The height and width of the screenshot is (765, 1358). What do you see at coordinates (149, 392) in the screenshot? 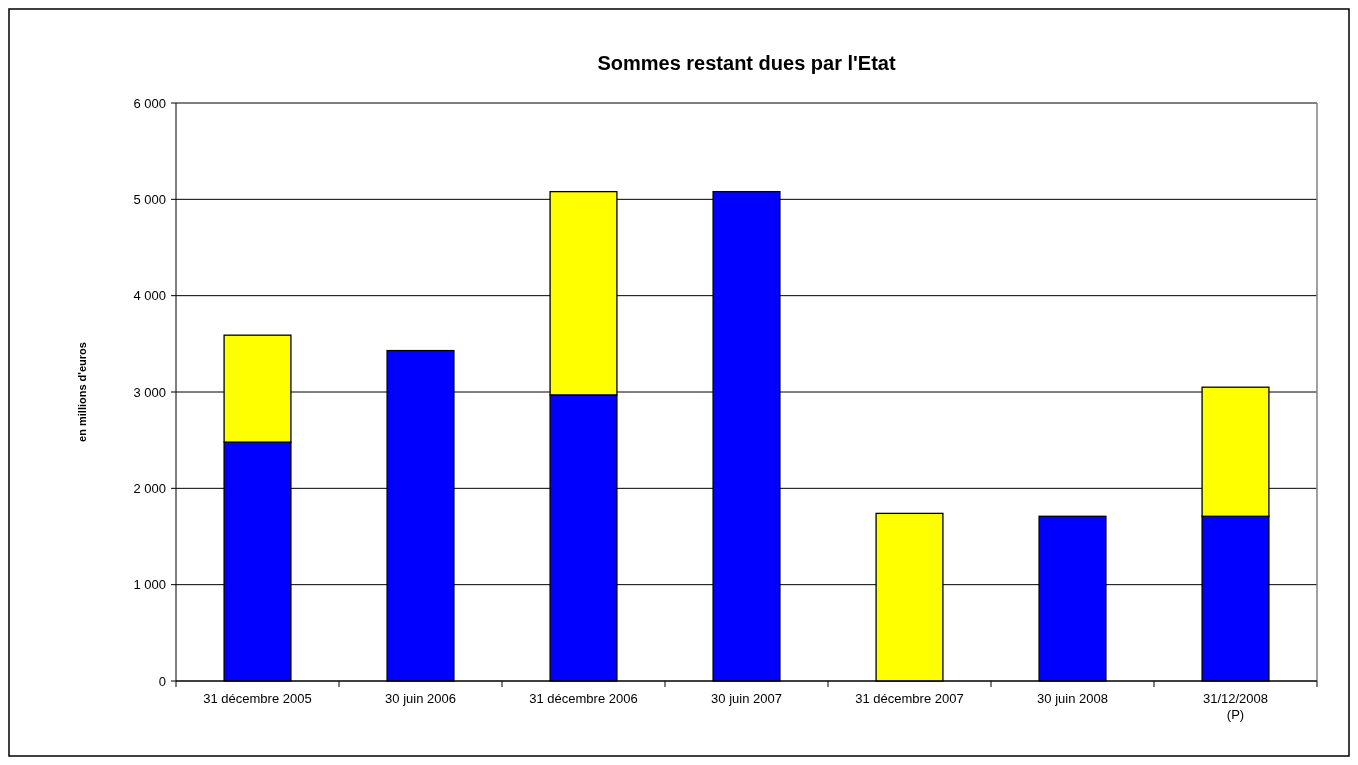
I see `y-tick-label: 3 000` at bounding box center [149, 392].